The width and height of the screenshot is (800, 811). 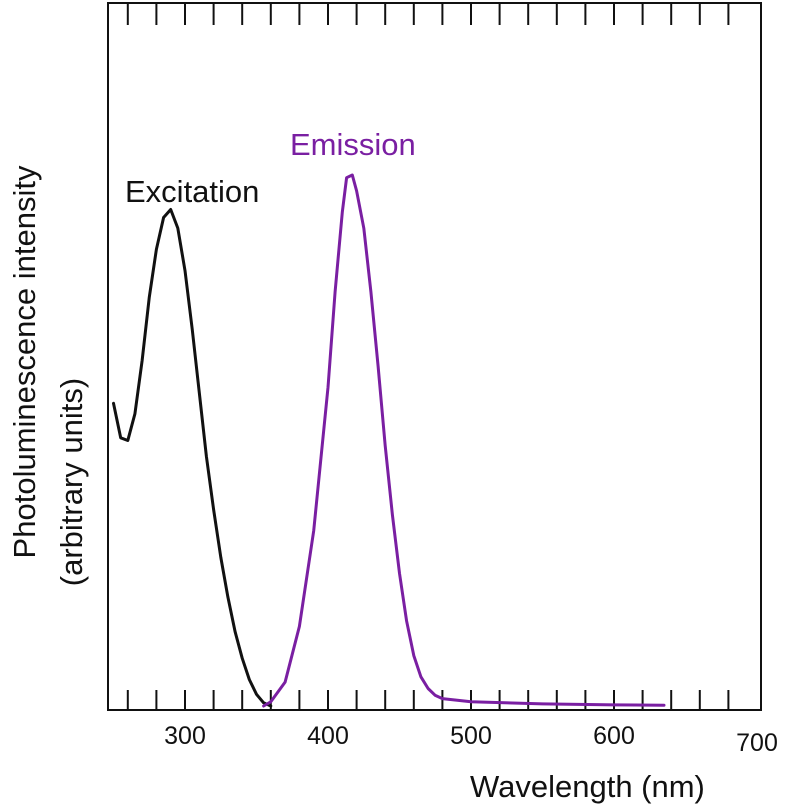 I want to click on x-tick-label-400: 400, so click(x=328, y=736).